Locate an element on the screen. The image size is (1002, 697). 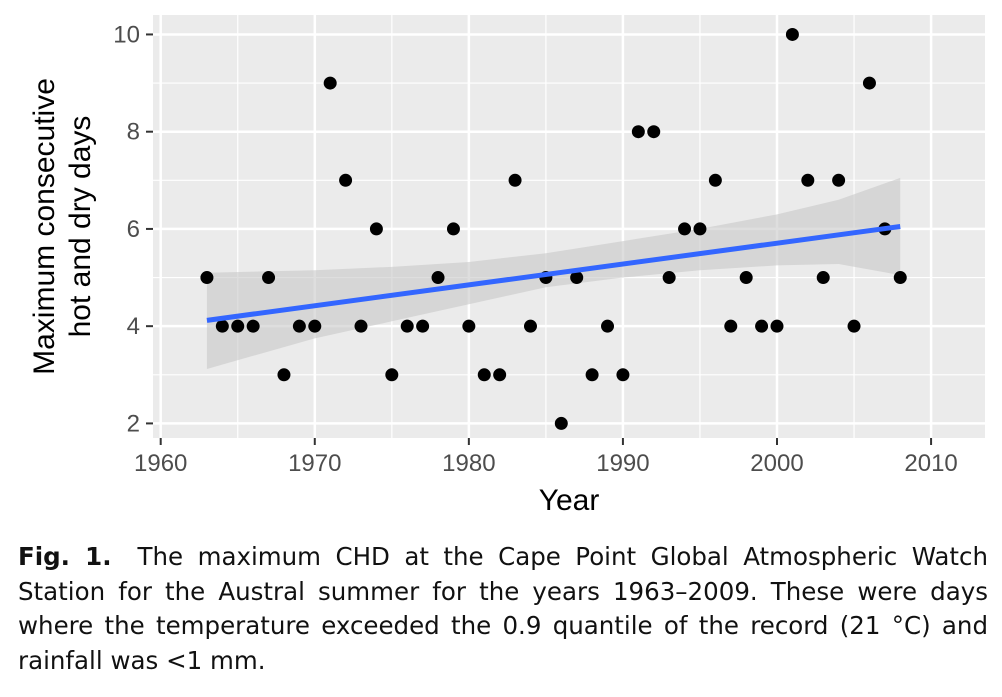
y-tick-label: 2 is located at coordinates (133, 423).